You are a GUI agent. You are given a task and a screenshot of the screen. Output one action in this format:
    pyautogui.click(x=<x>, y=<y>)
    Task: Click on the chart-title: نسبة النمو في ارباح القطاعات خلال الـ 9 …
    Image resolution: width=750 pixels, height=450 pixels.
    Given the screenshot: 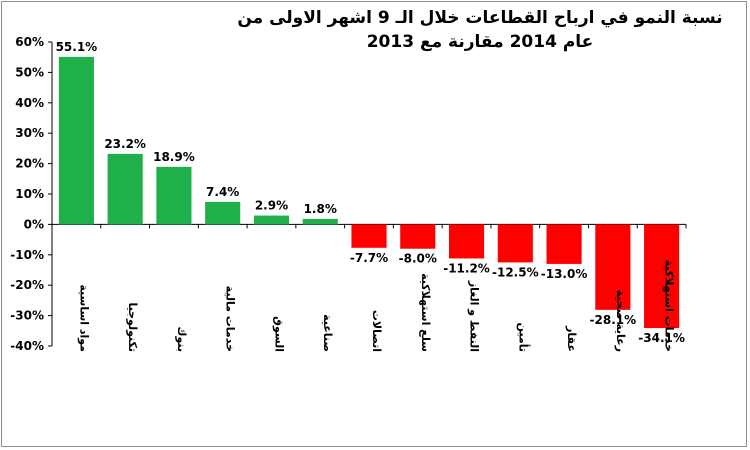 What is the action you would take?
    pyautogui.click(x=480, y=30)
    